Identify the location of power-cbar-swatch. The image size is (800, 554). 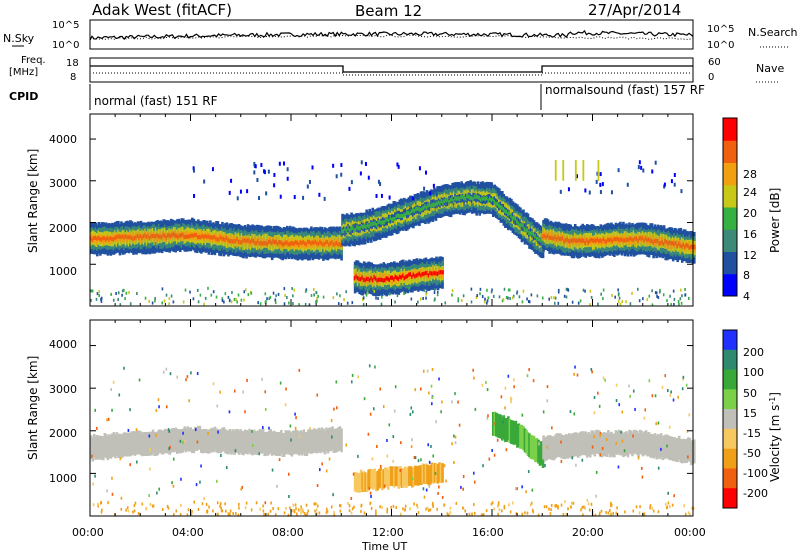
(730, 218).